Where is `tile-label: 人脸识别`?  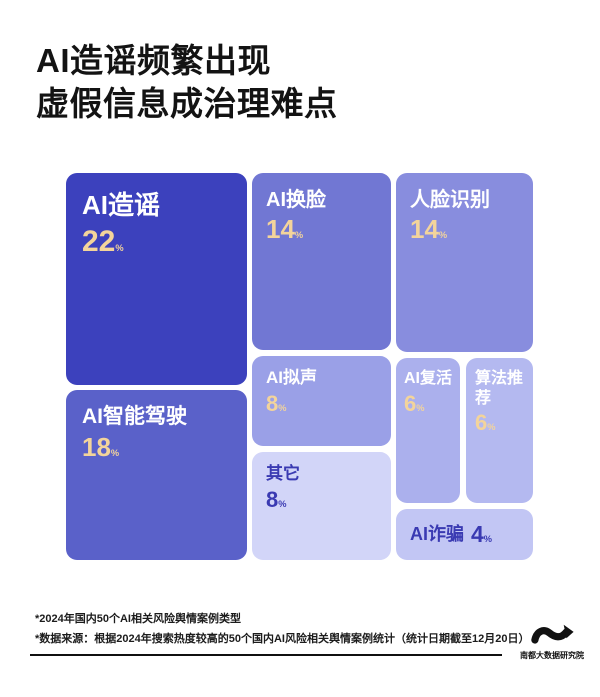
tile-label: 人脸识别 is located at coordinates (450, 200).